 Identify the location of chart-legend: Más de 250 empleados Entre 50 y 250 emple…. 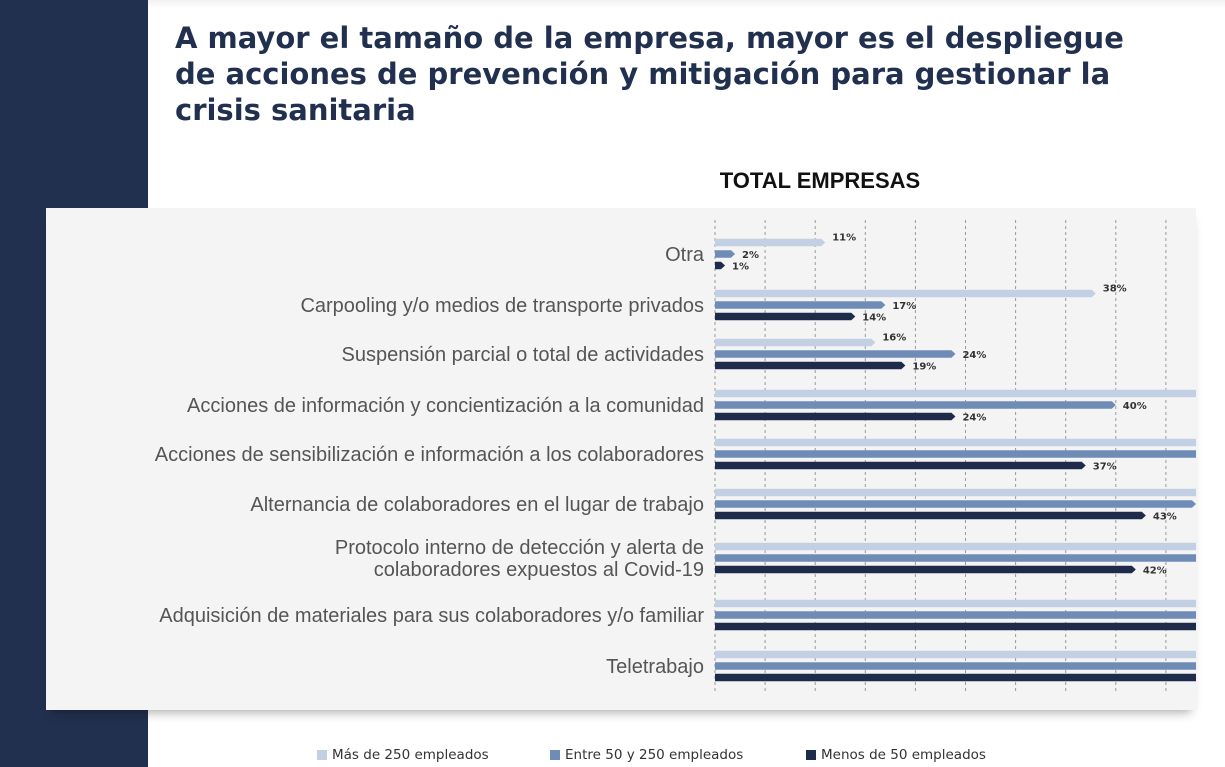
(612, 755).